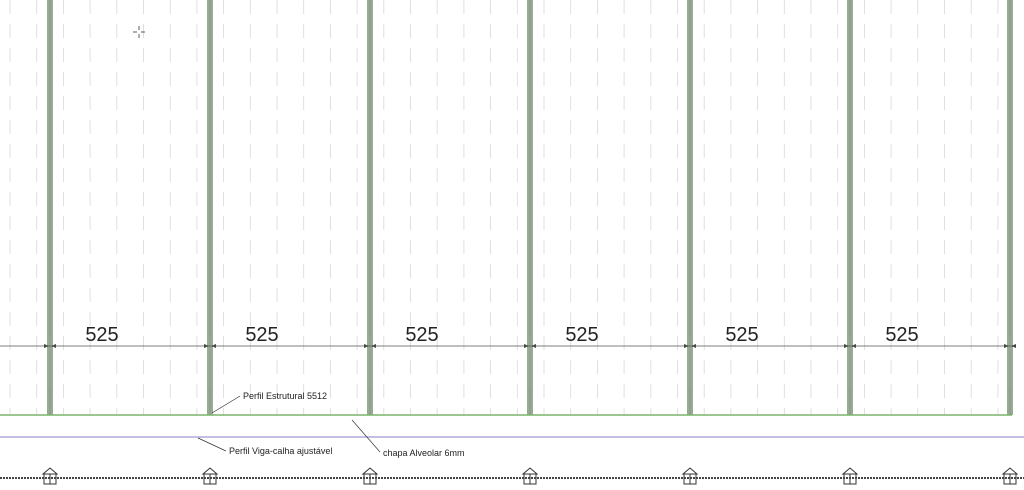 Image resolution: width=1024 pixels, height=490 pixels. What do you see at coordinates (139, 32) in the screenshot?
I see `cursor` at bounding box center [139, 32].